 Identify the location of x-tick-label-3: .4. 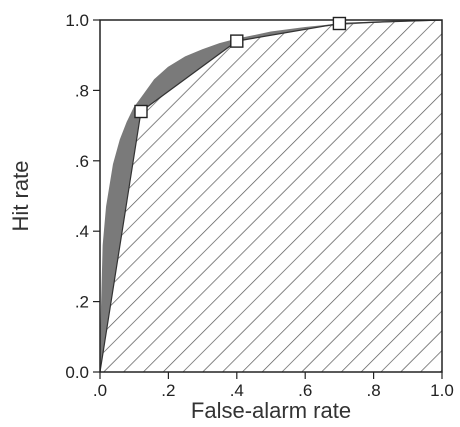
(237, 390).